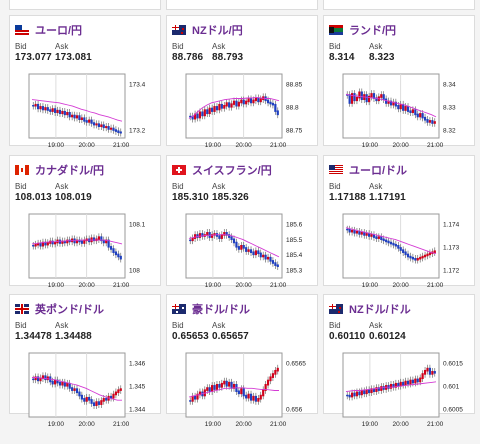 Image resolution: width=480 pixels, height=444 pixels. Describe the element at coordinates (137, 410) in the screenshot. I see `y-tick-label: 1.344` at that location.